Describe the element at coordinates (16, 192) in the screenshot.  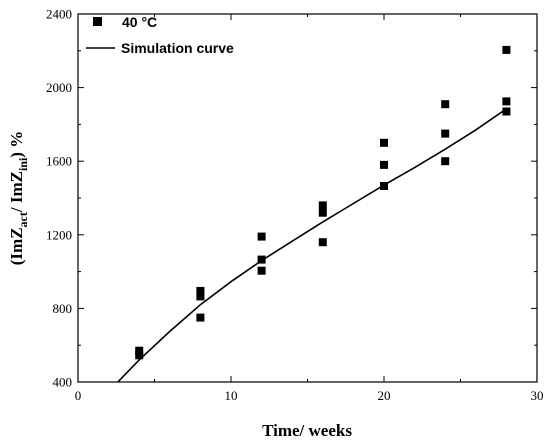
I see `y-title-middle: / ImZ` at that location.